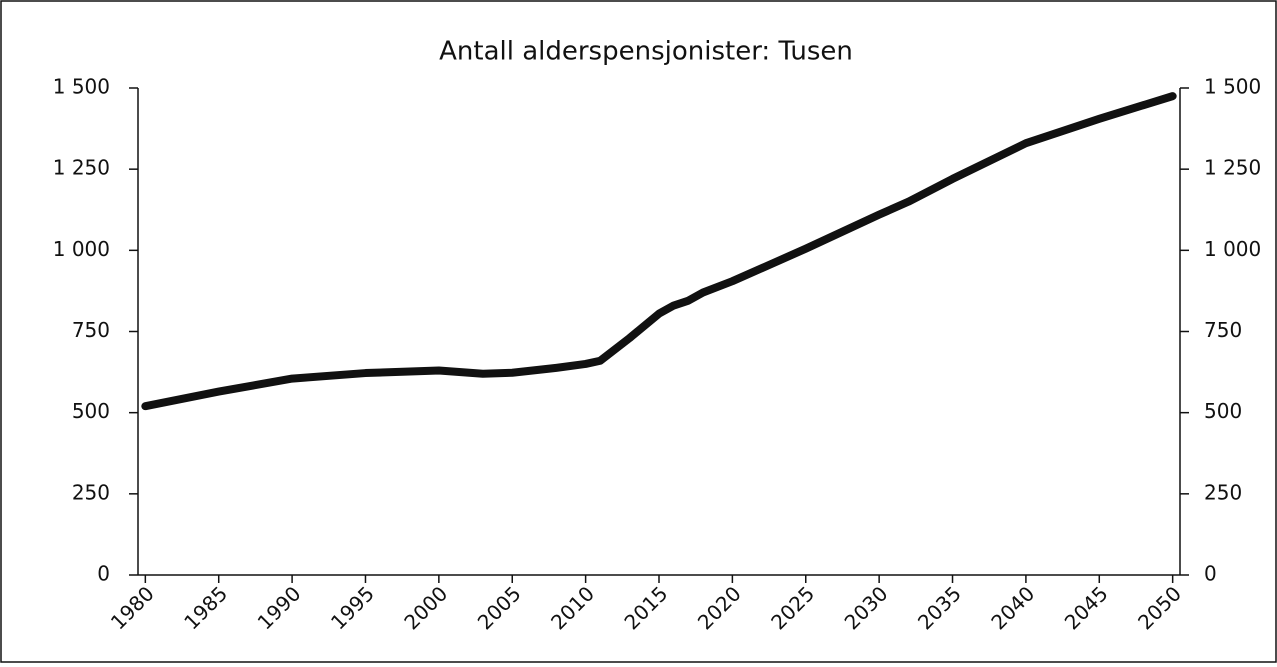 Image resolution: width=1277 pixels, height=667 pixels. I want to click on x-tick-label: 2045, so click(1086, 607).